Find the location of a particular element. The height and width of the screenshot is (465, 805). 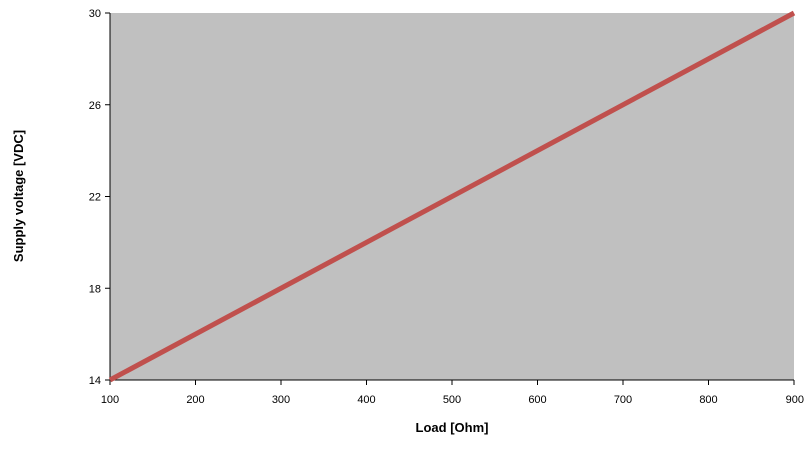

x-axis-title: Load [Ohm] is located at coordinates (452, 427).